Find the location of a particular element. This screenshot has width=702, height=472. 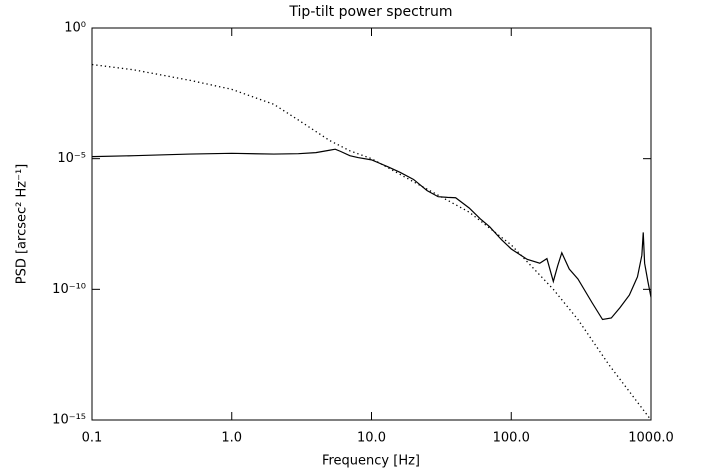

y-axis-label: PSD [arcsec² Hz⁻¹] is located at coordinates (22, 224).